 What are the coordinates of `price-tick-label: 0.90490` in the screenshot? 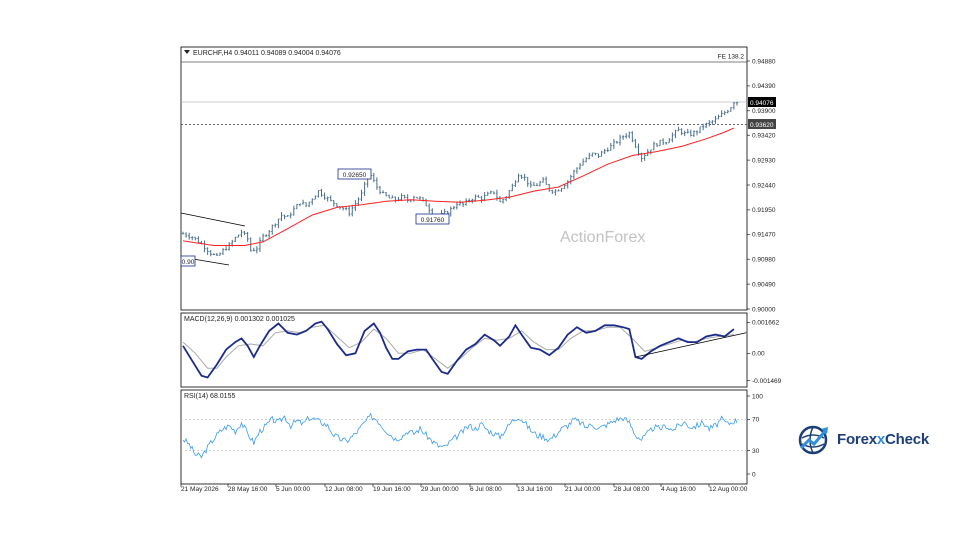 It's located at (764, 284).